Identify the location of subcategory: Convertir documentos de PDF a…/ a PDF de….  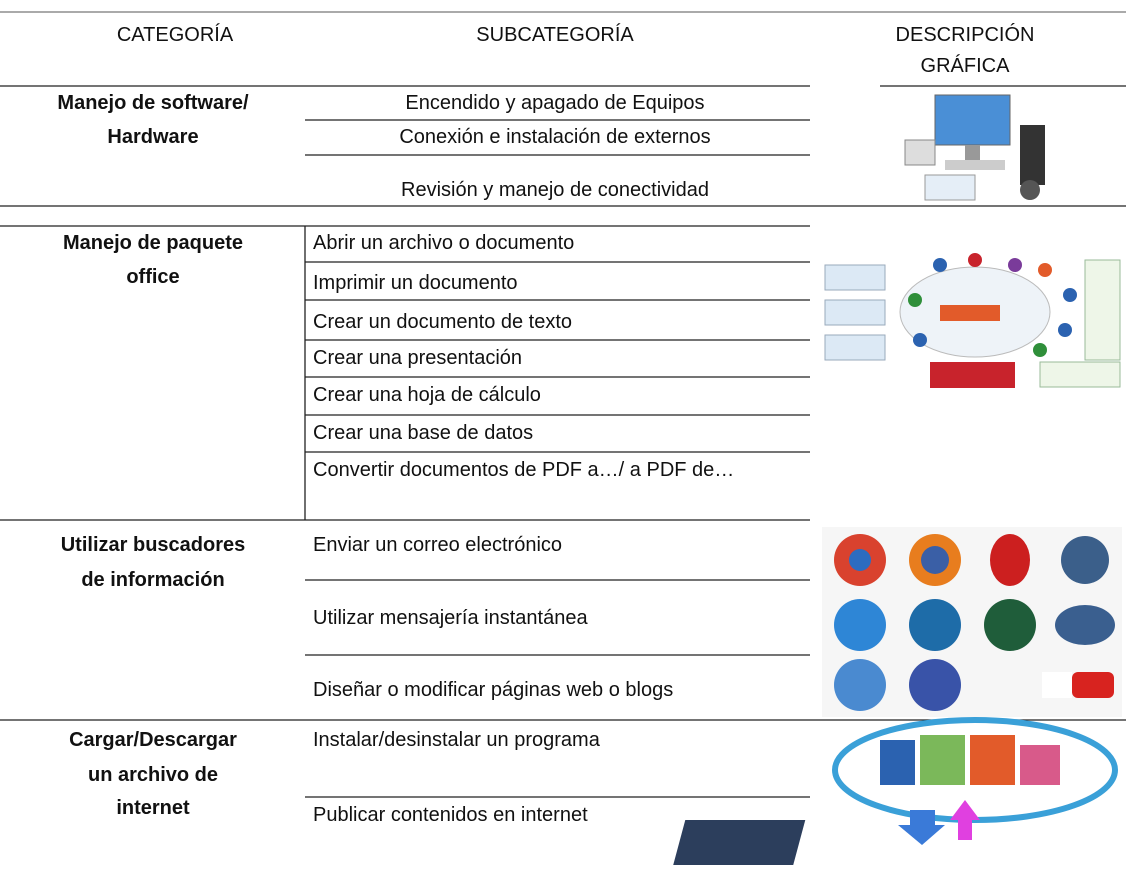
(524, 470).